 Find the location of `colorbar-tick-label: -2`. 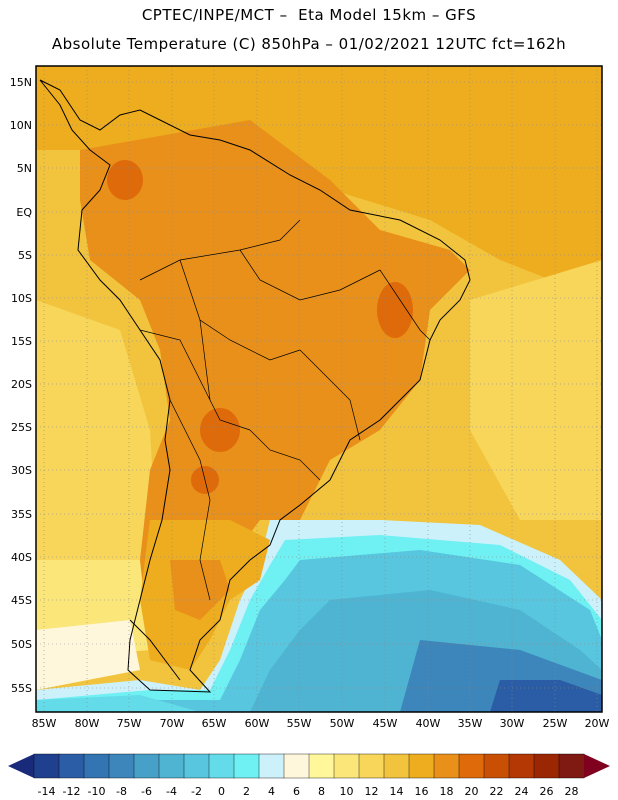

colorbar-tick-label: -2 is located at coordinates (196, 791).